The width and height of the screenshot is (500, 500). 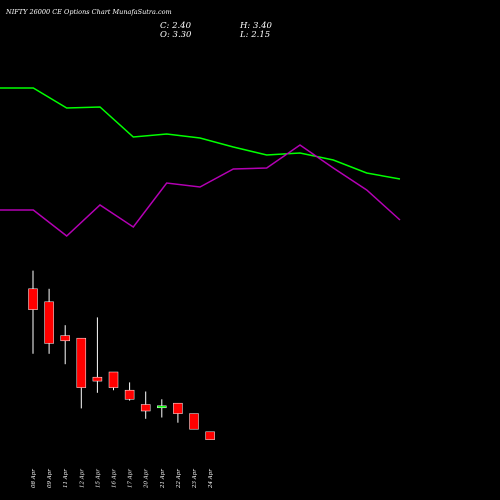 What do you see at coordinates (50, 478) in the screenshot?
I see `x-tick-label: 09 Apr` at bounding box center [50, 478].